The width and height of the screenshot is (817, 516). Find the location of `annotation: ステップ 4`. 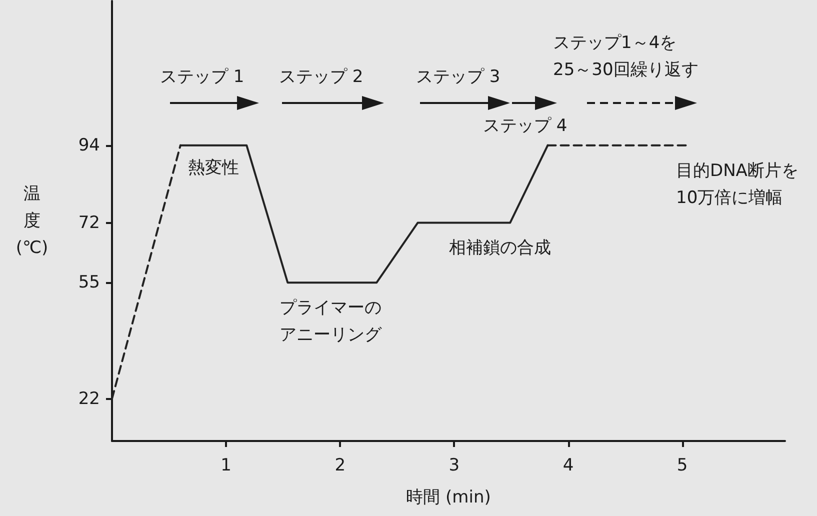

annotation: ステップ 4 is located at coordinates (525, 126).